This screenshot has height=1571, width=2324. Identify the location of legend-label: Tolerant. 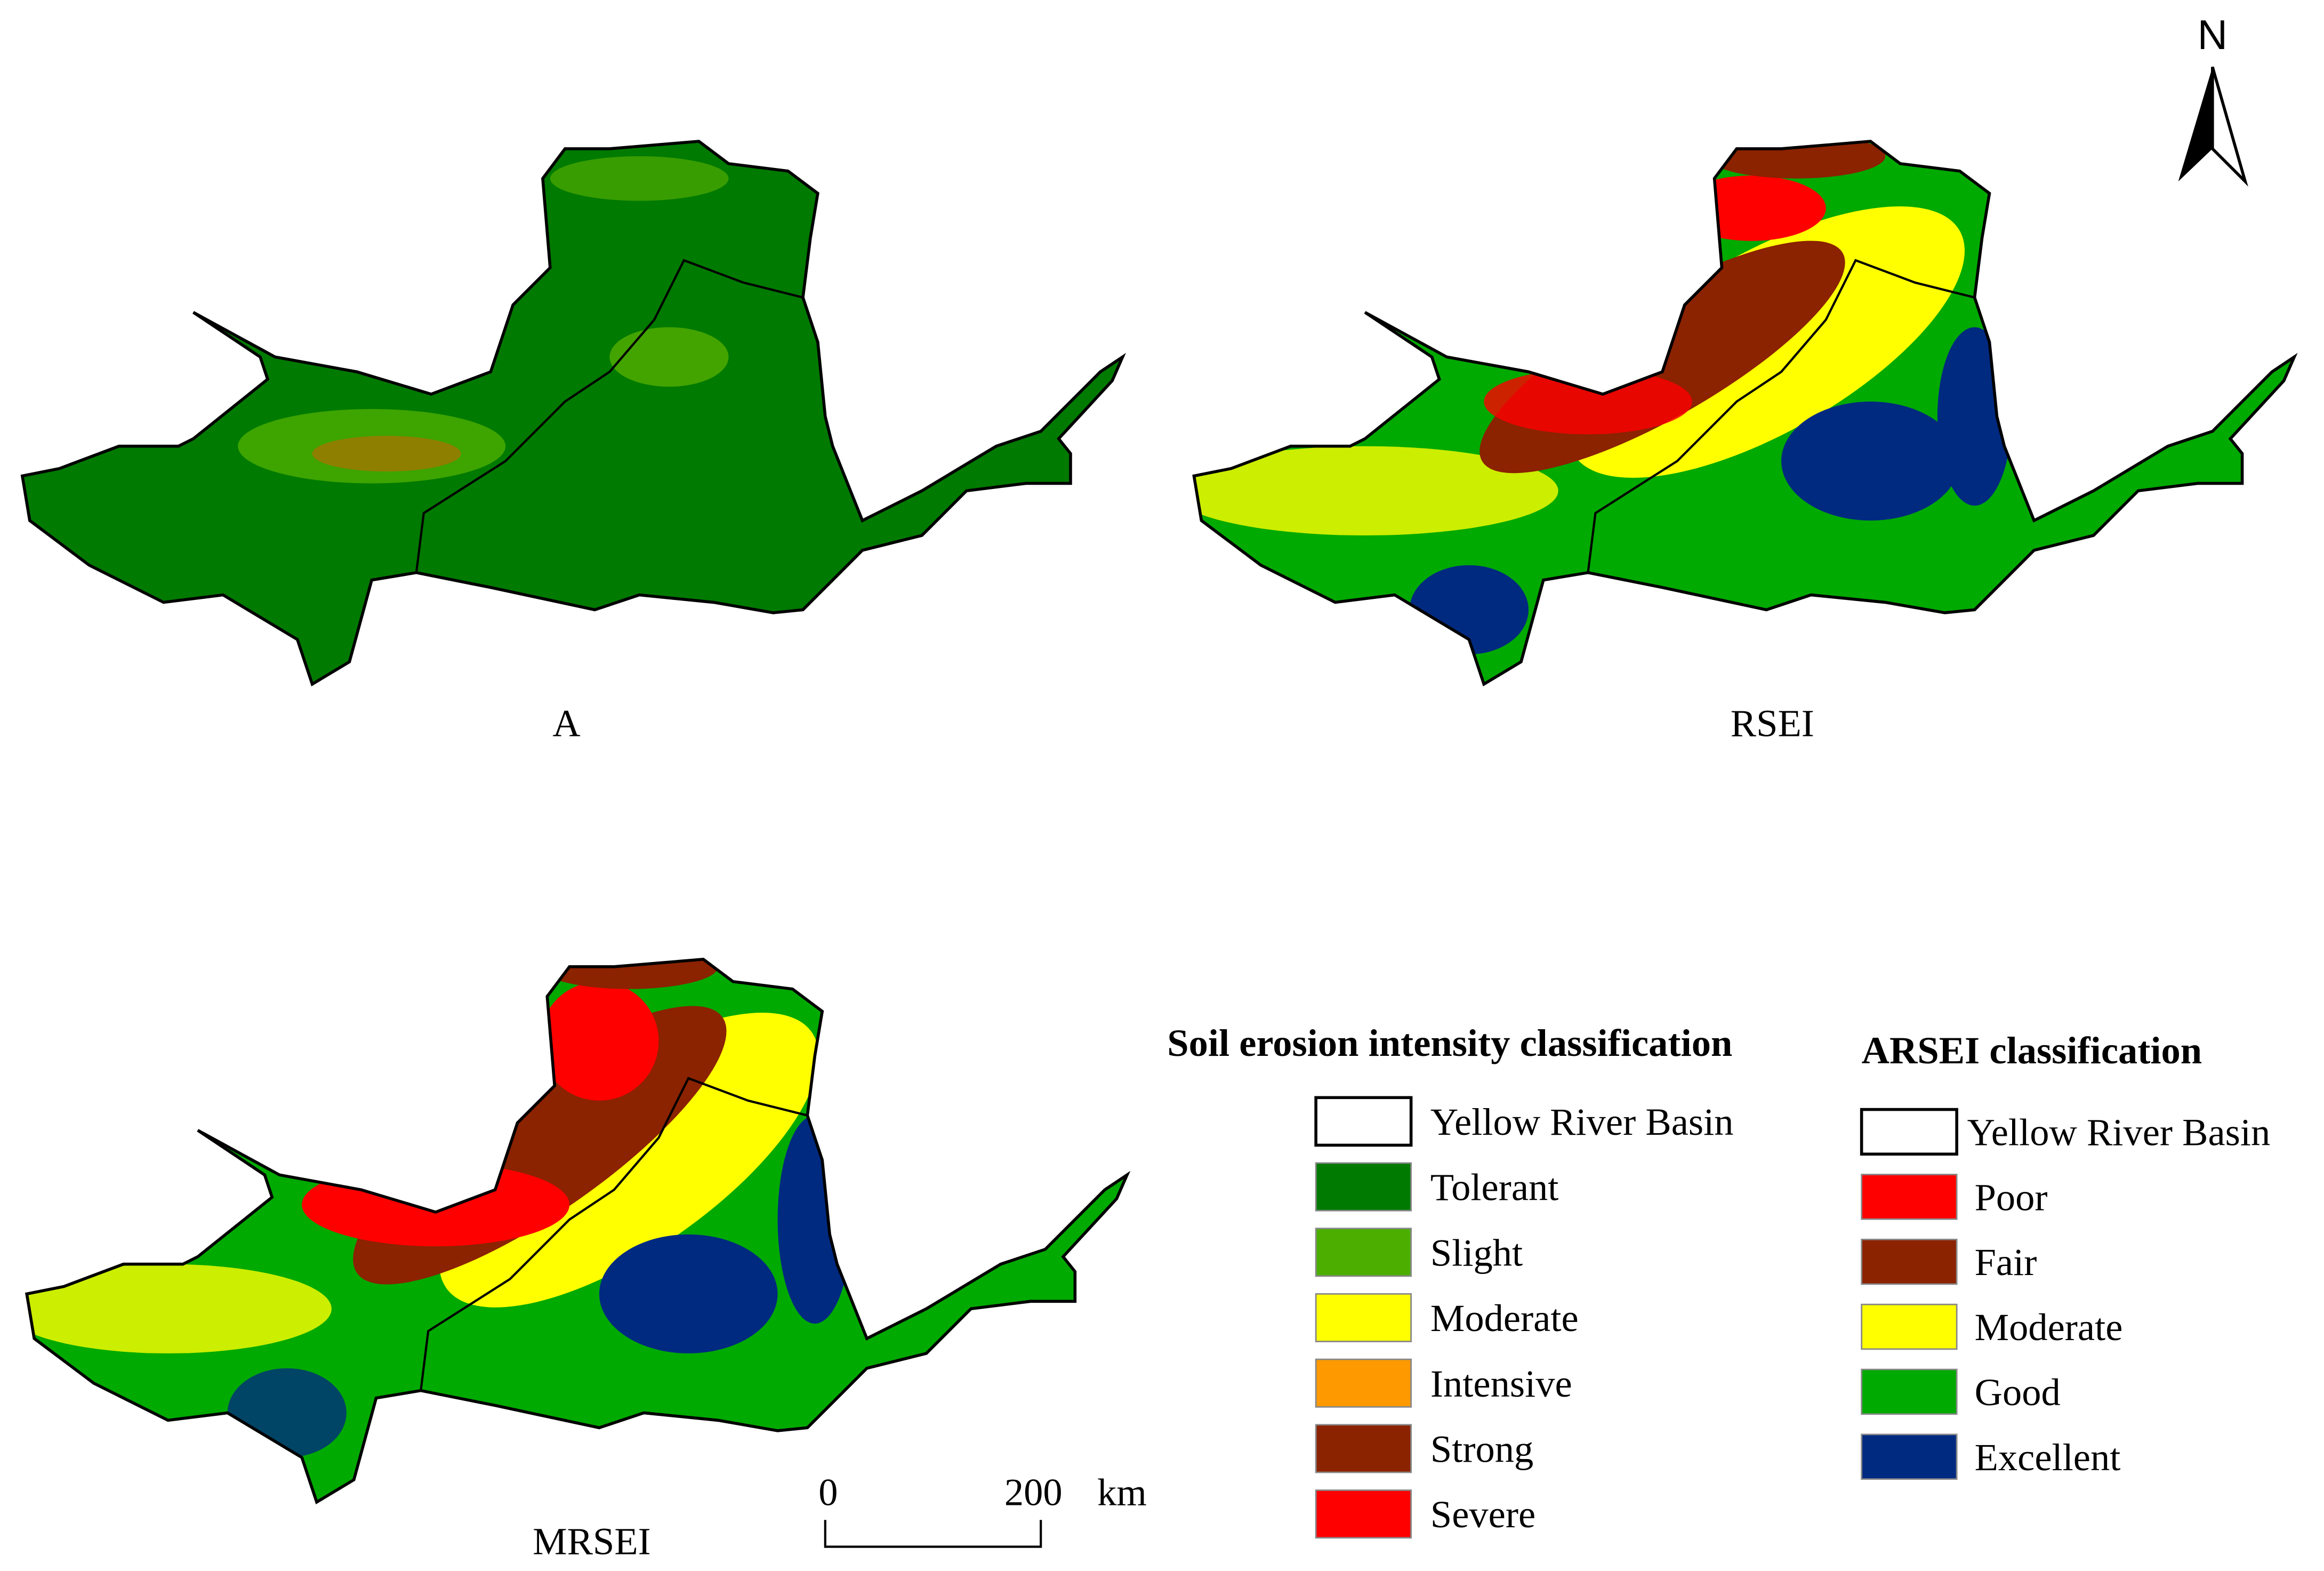
(1494, 1188).